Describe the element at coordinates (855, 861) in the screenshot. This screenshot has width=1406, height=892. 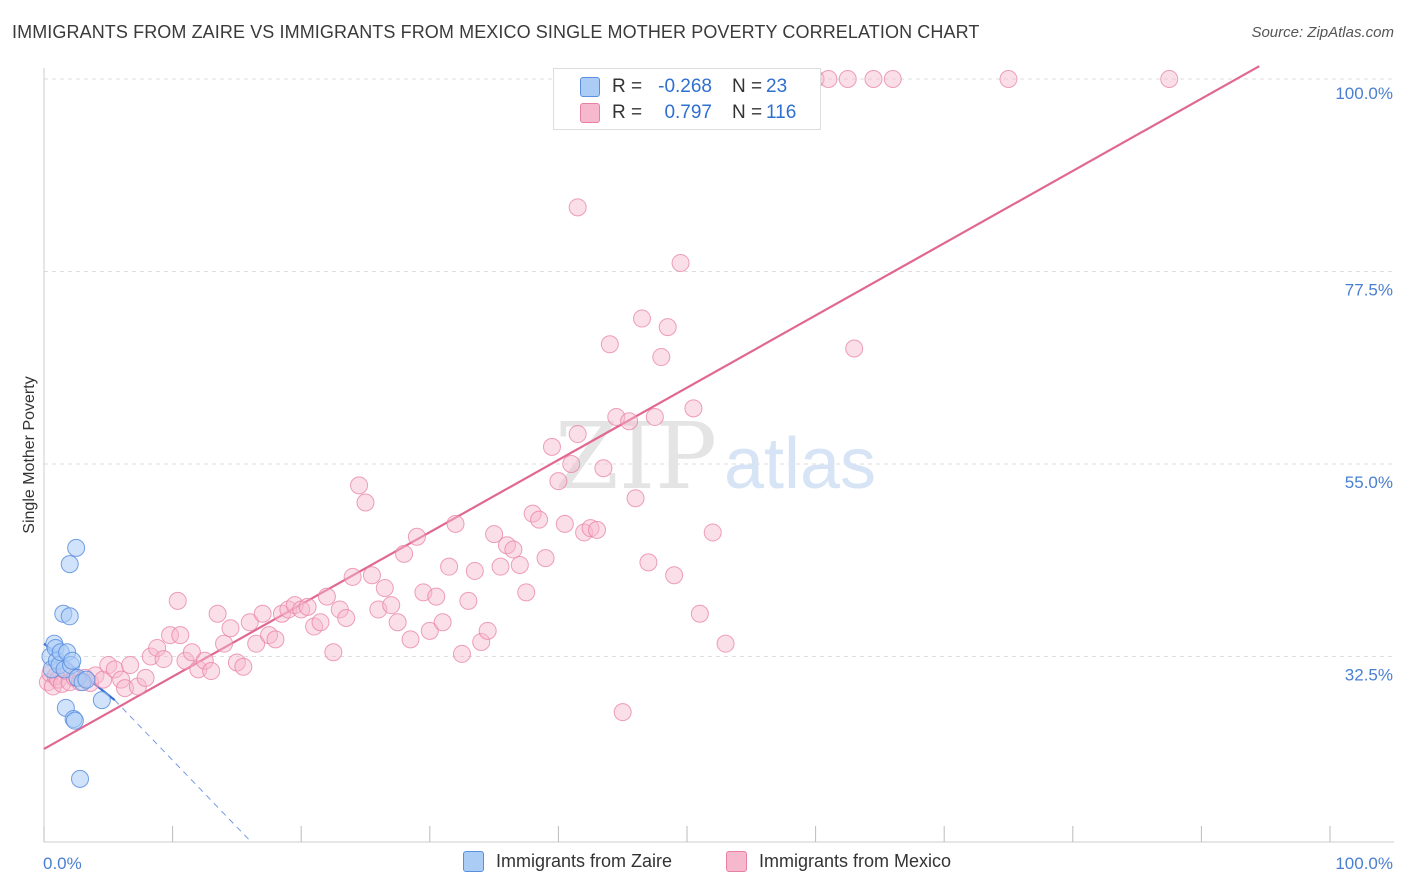
I see `mexico-legend-label: Immigrants from Mexico` at that location.